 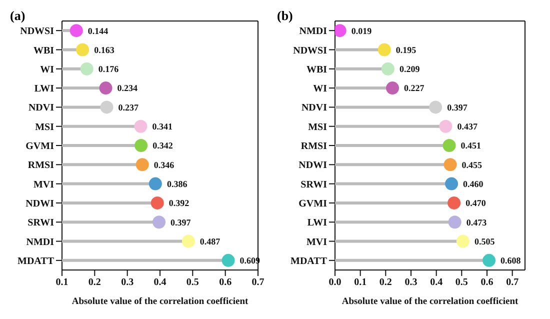 What do you see at coordinates (335, 282) in the screenshot?
I see `x-tick-label: 0.0` at bounding box center [335, 282].